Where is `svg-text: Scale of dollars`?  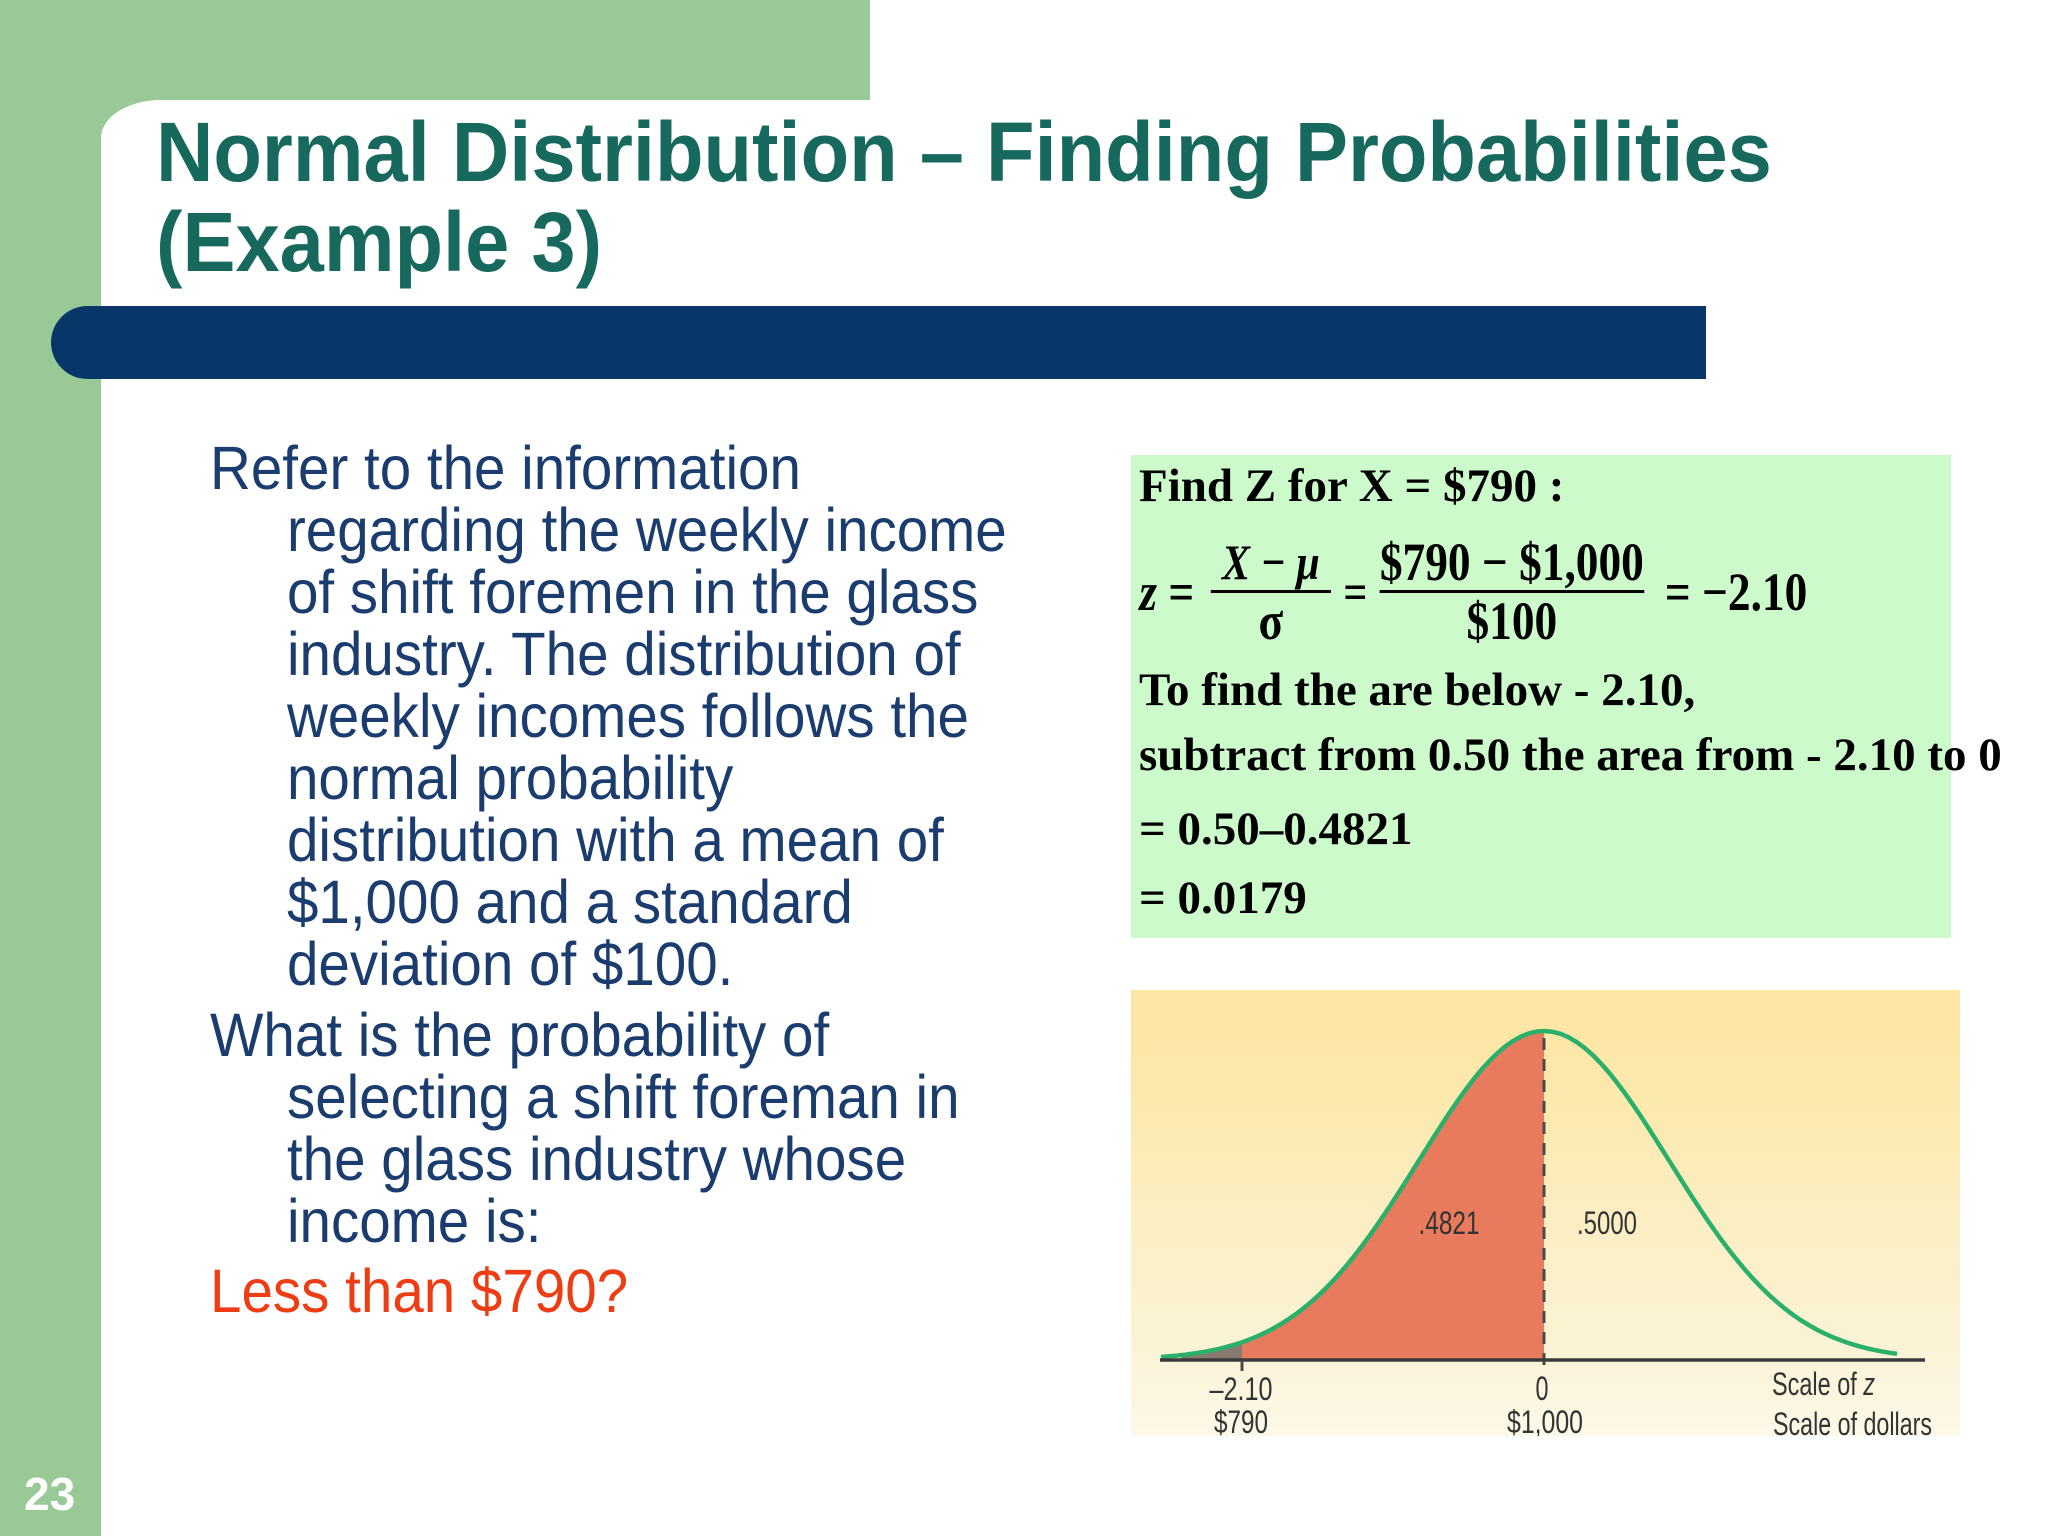 svg-text: Scale of dollars is located at coordinates (1852, 1421).